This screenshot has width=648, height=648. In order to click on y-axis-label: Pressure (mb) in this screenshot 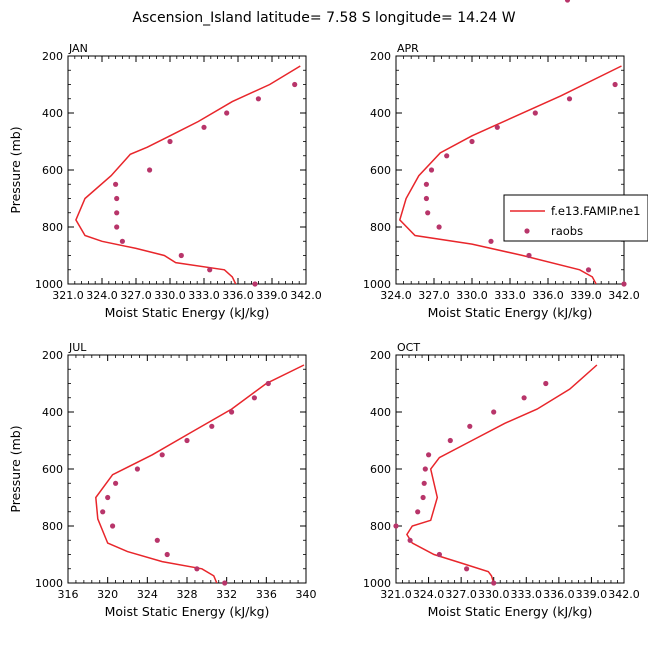, I will do `click(15, 169)`.